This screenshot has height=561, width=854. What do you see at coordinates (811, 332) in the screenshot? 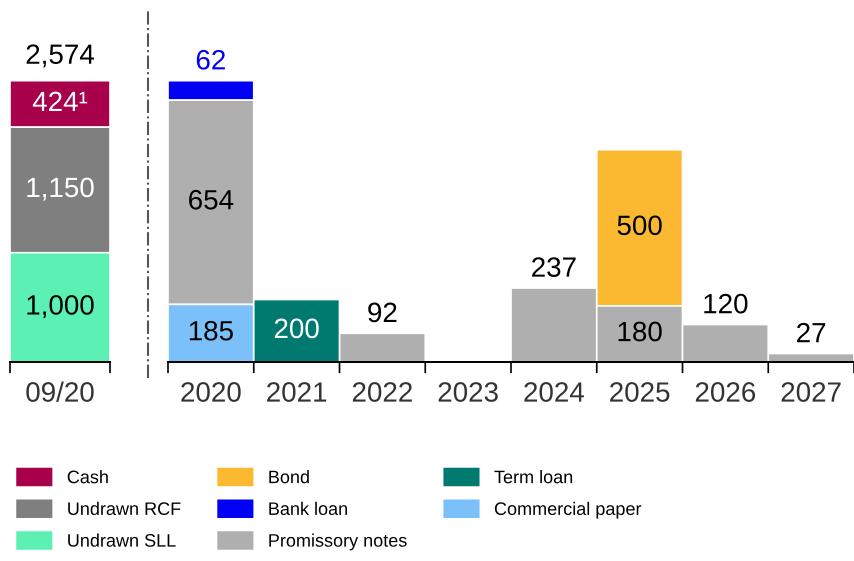
I see `data-label: 27` at bounding box center [811, 332].